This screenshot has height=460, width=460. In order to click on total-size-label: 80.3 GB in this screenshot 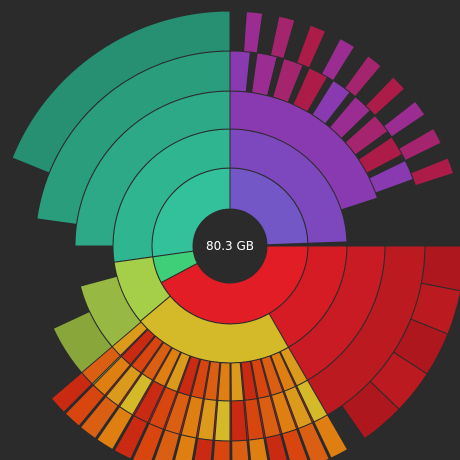, I will do `click(230, 246)`.